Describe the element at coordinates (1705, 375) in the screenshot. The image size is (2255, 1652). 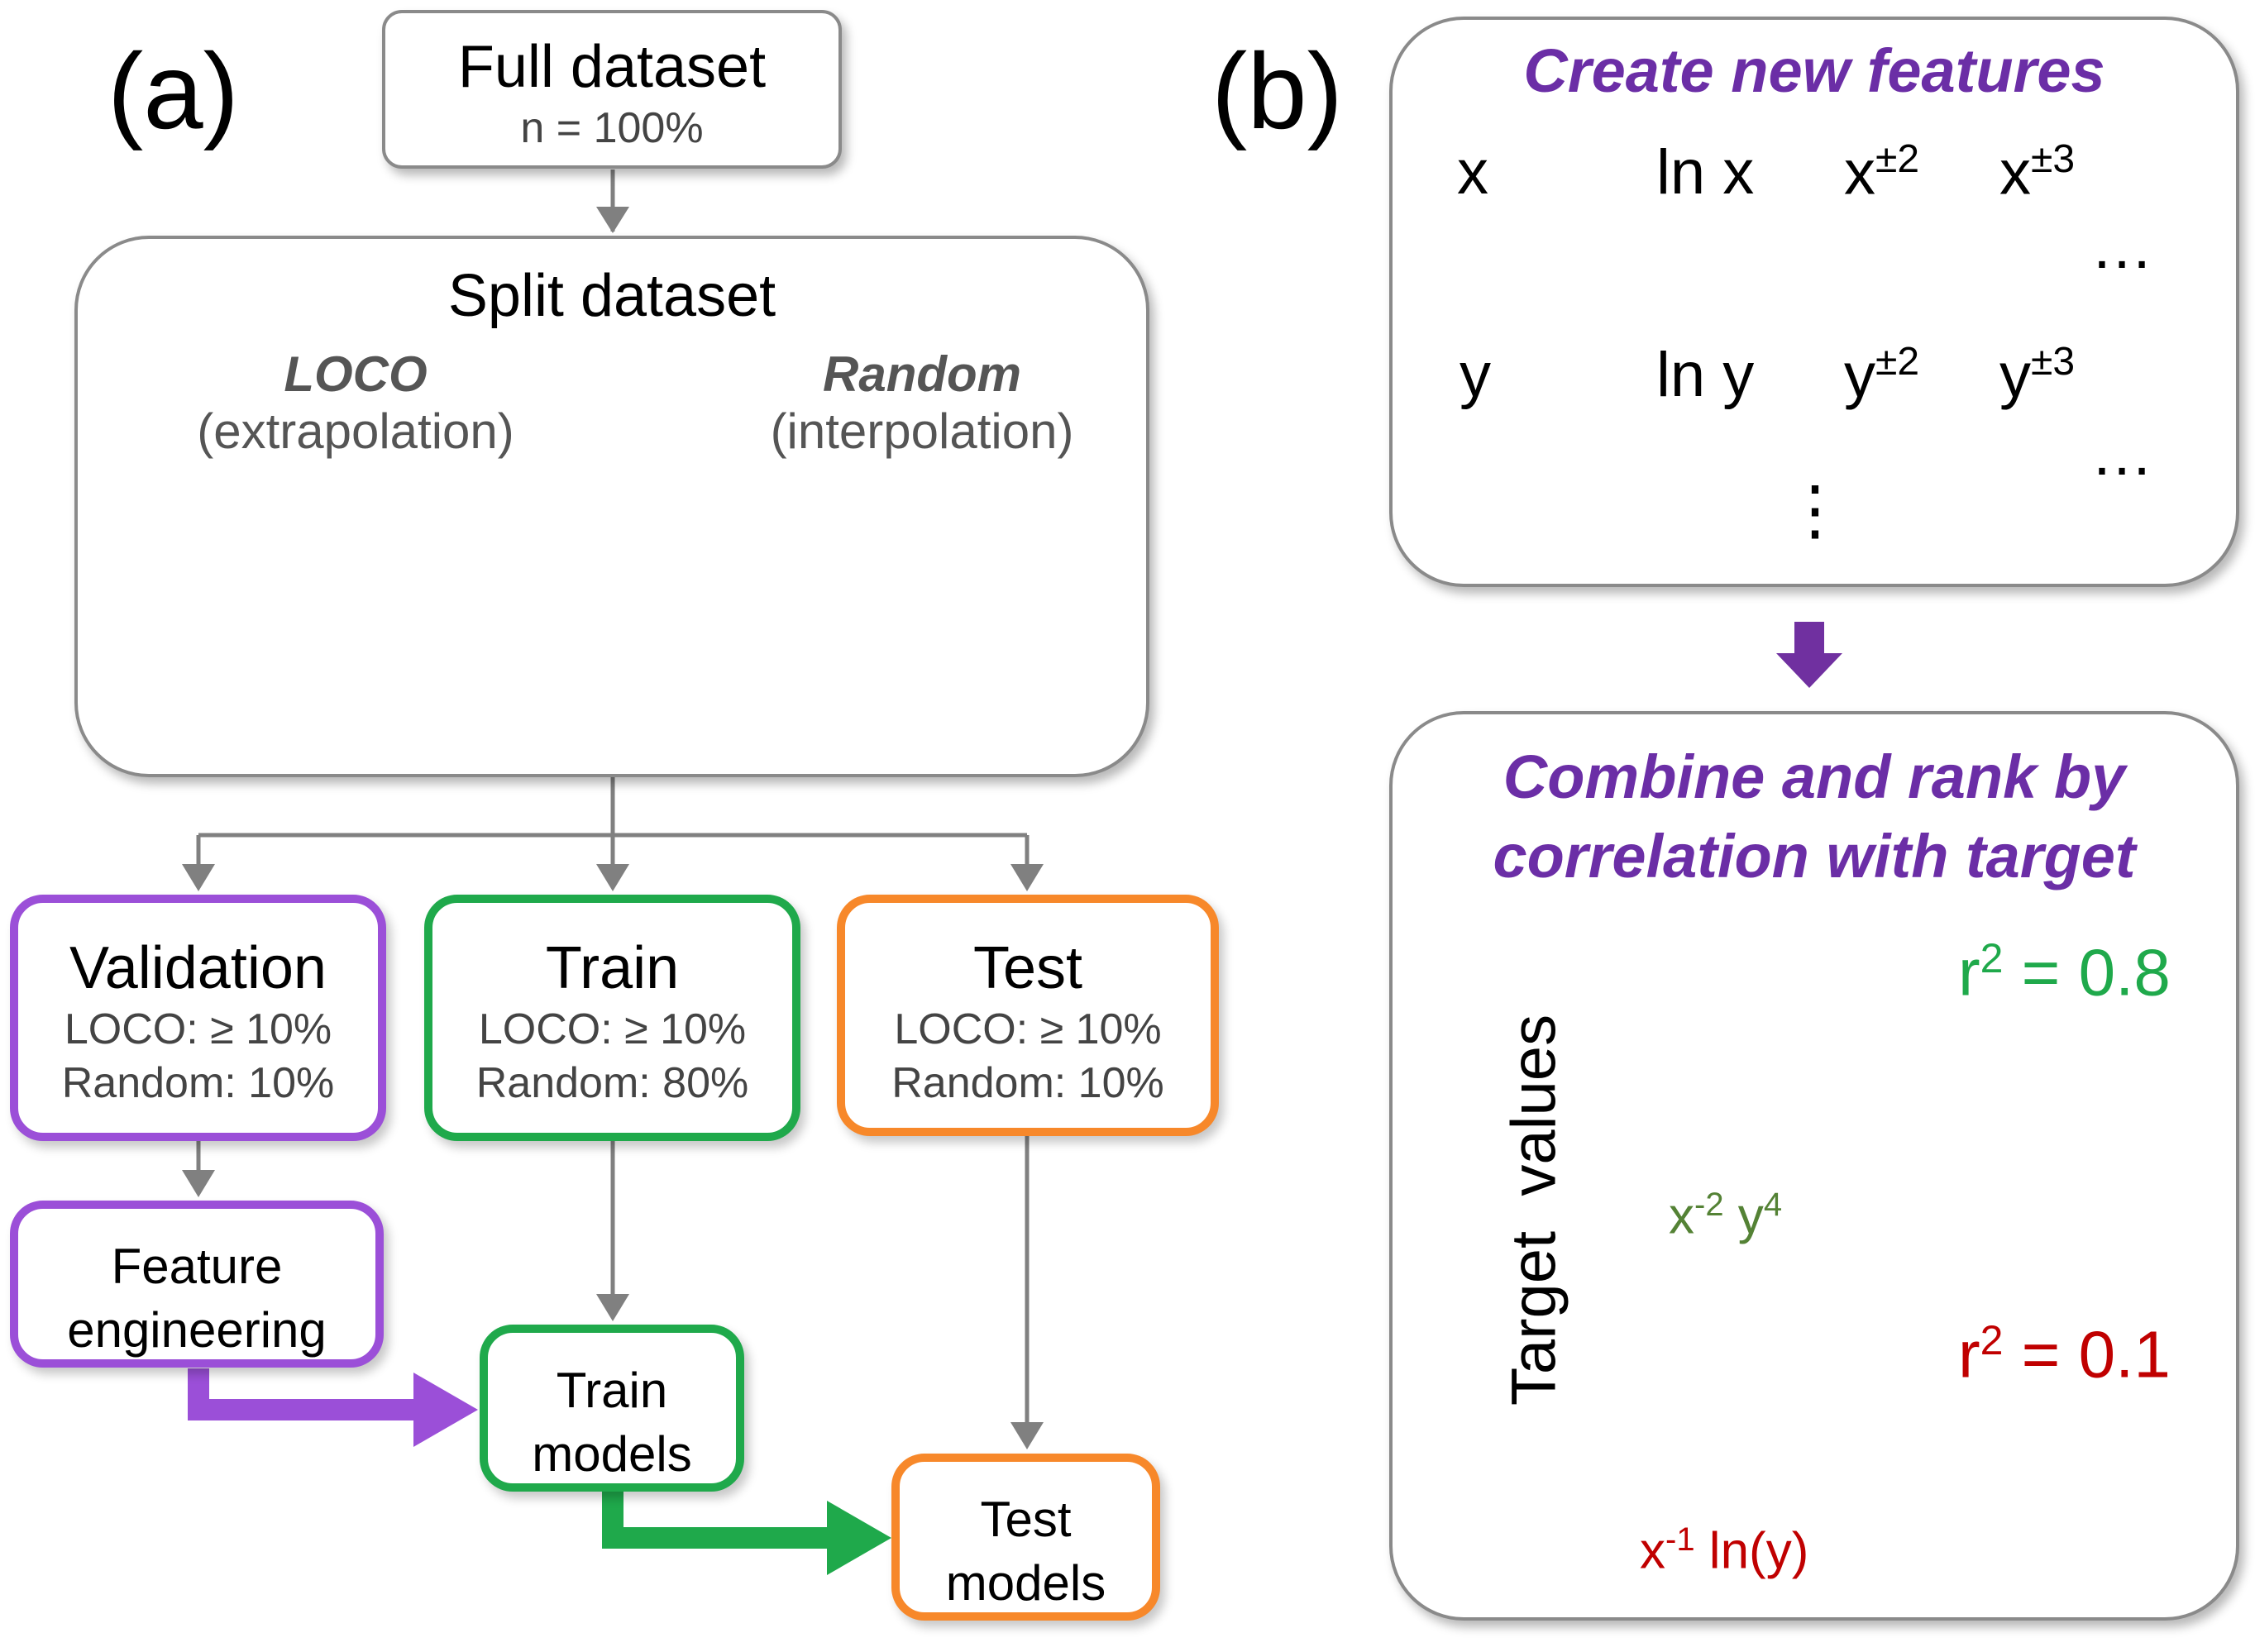
I see `feature-ln-y: ln y` at that location.